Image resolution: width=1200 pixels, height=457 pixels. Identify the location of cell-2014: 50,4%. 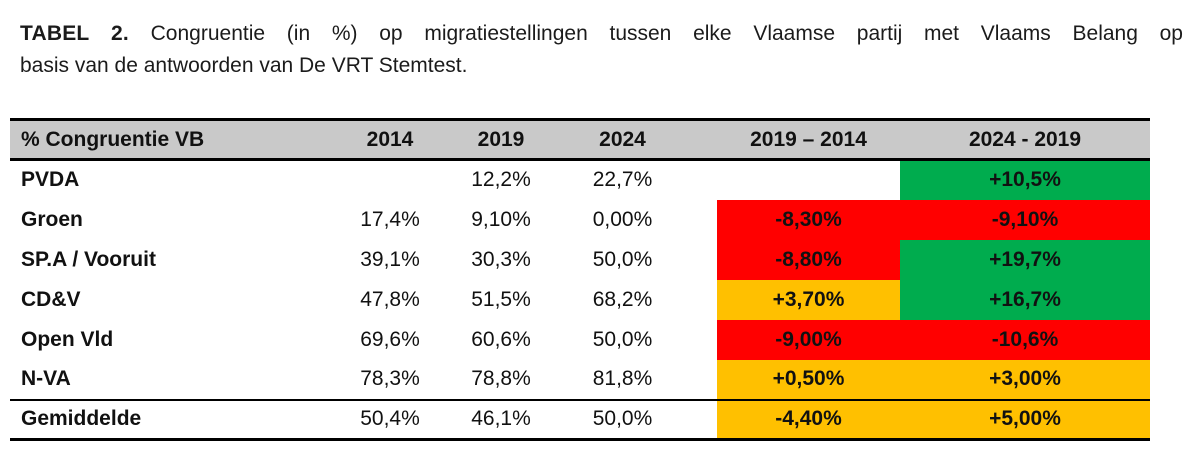
(390, 419).